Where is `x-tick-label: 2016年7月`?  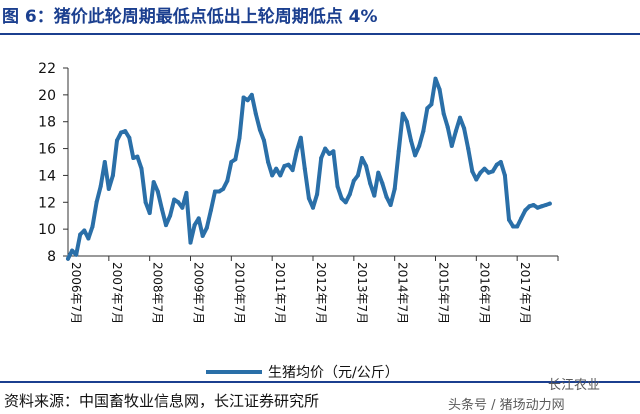
x-tick-label: 2016年7月 is located at coordinates (484, 293).